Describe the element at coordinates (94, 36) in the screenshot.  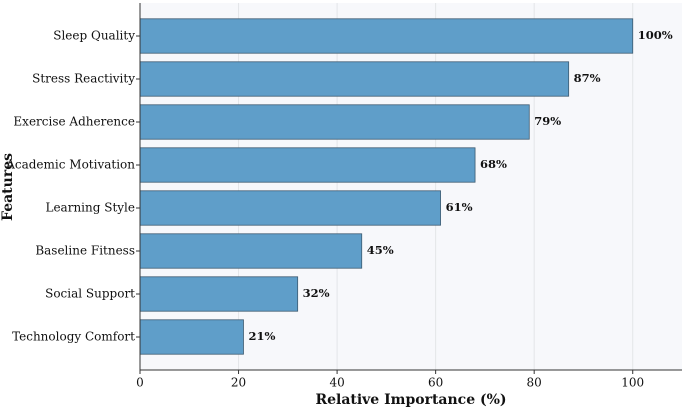
I see `y-tick-label: Sleep Quality` at that location.